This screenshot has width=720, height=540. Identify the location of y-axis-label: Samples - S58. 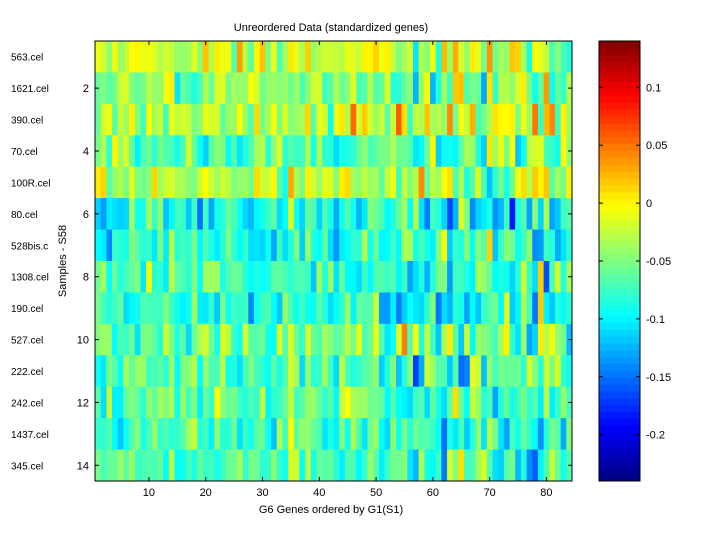
(63, 261).